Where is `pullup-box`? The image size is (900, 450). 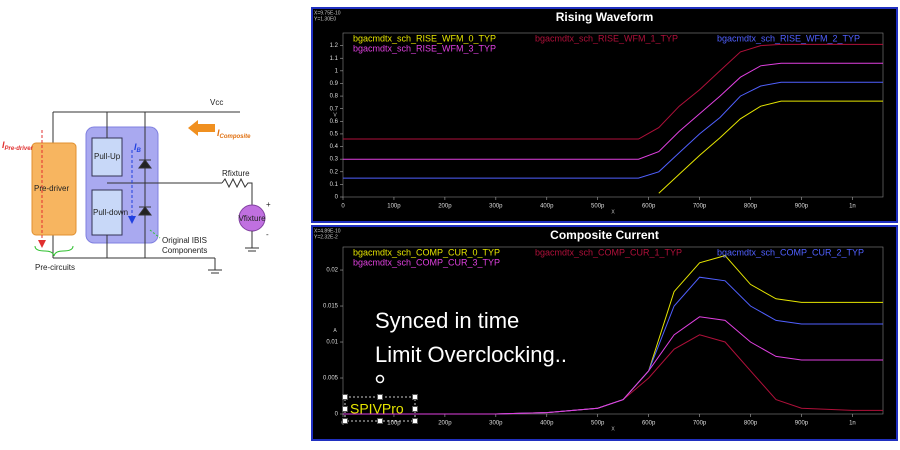 pullup-box is located at coordinates (107, 157).